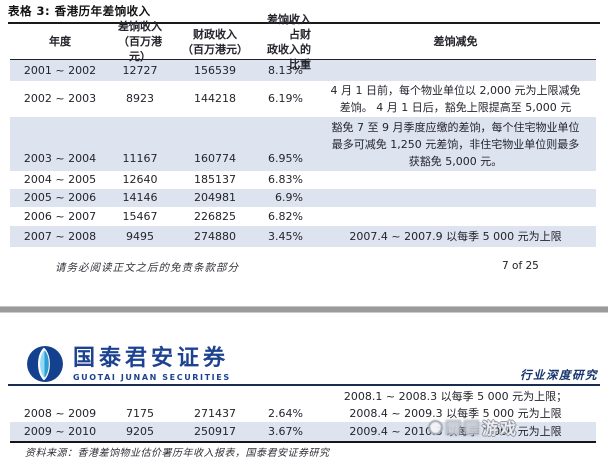  I want to click on rates-cell: 8923, so click(140, 98).